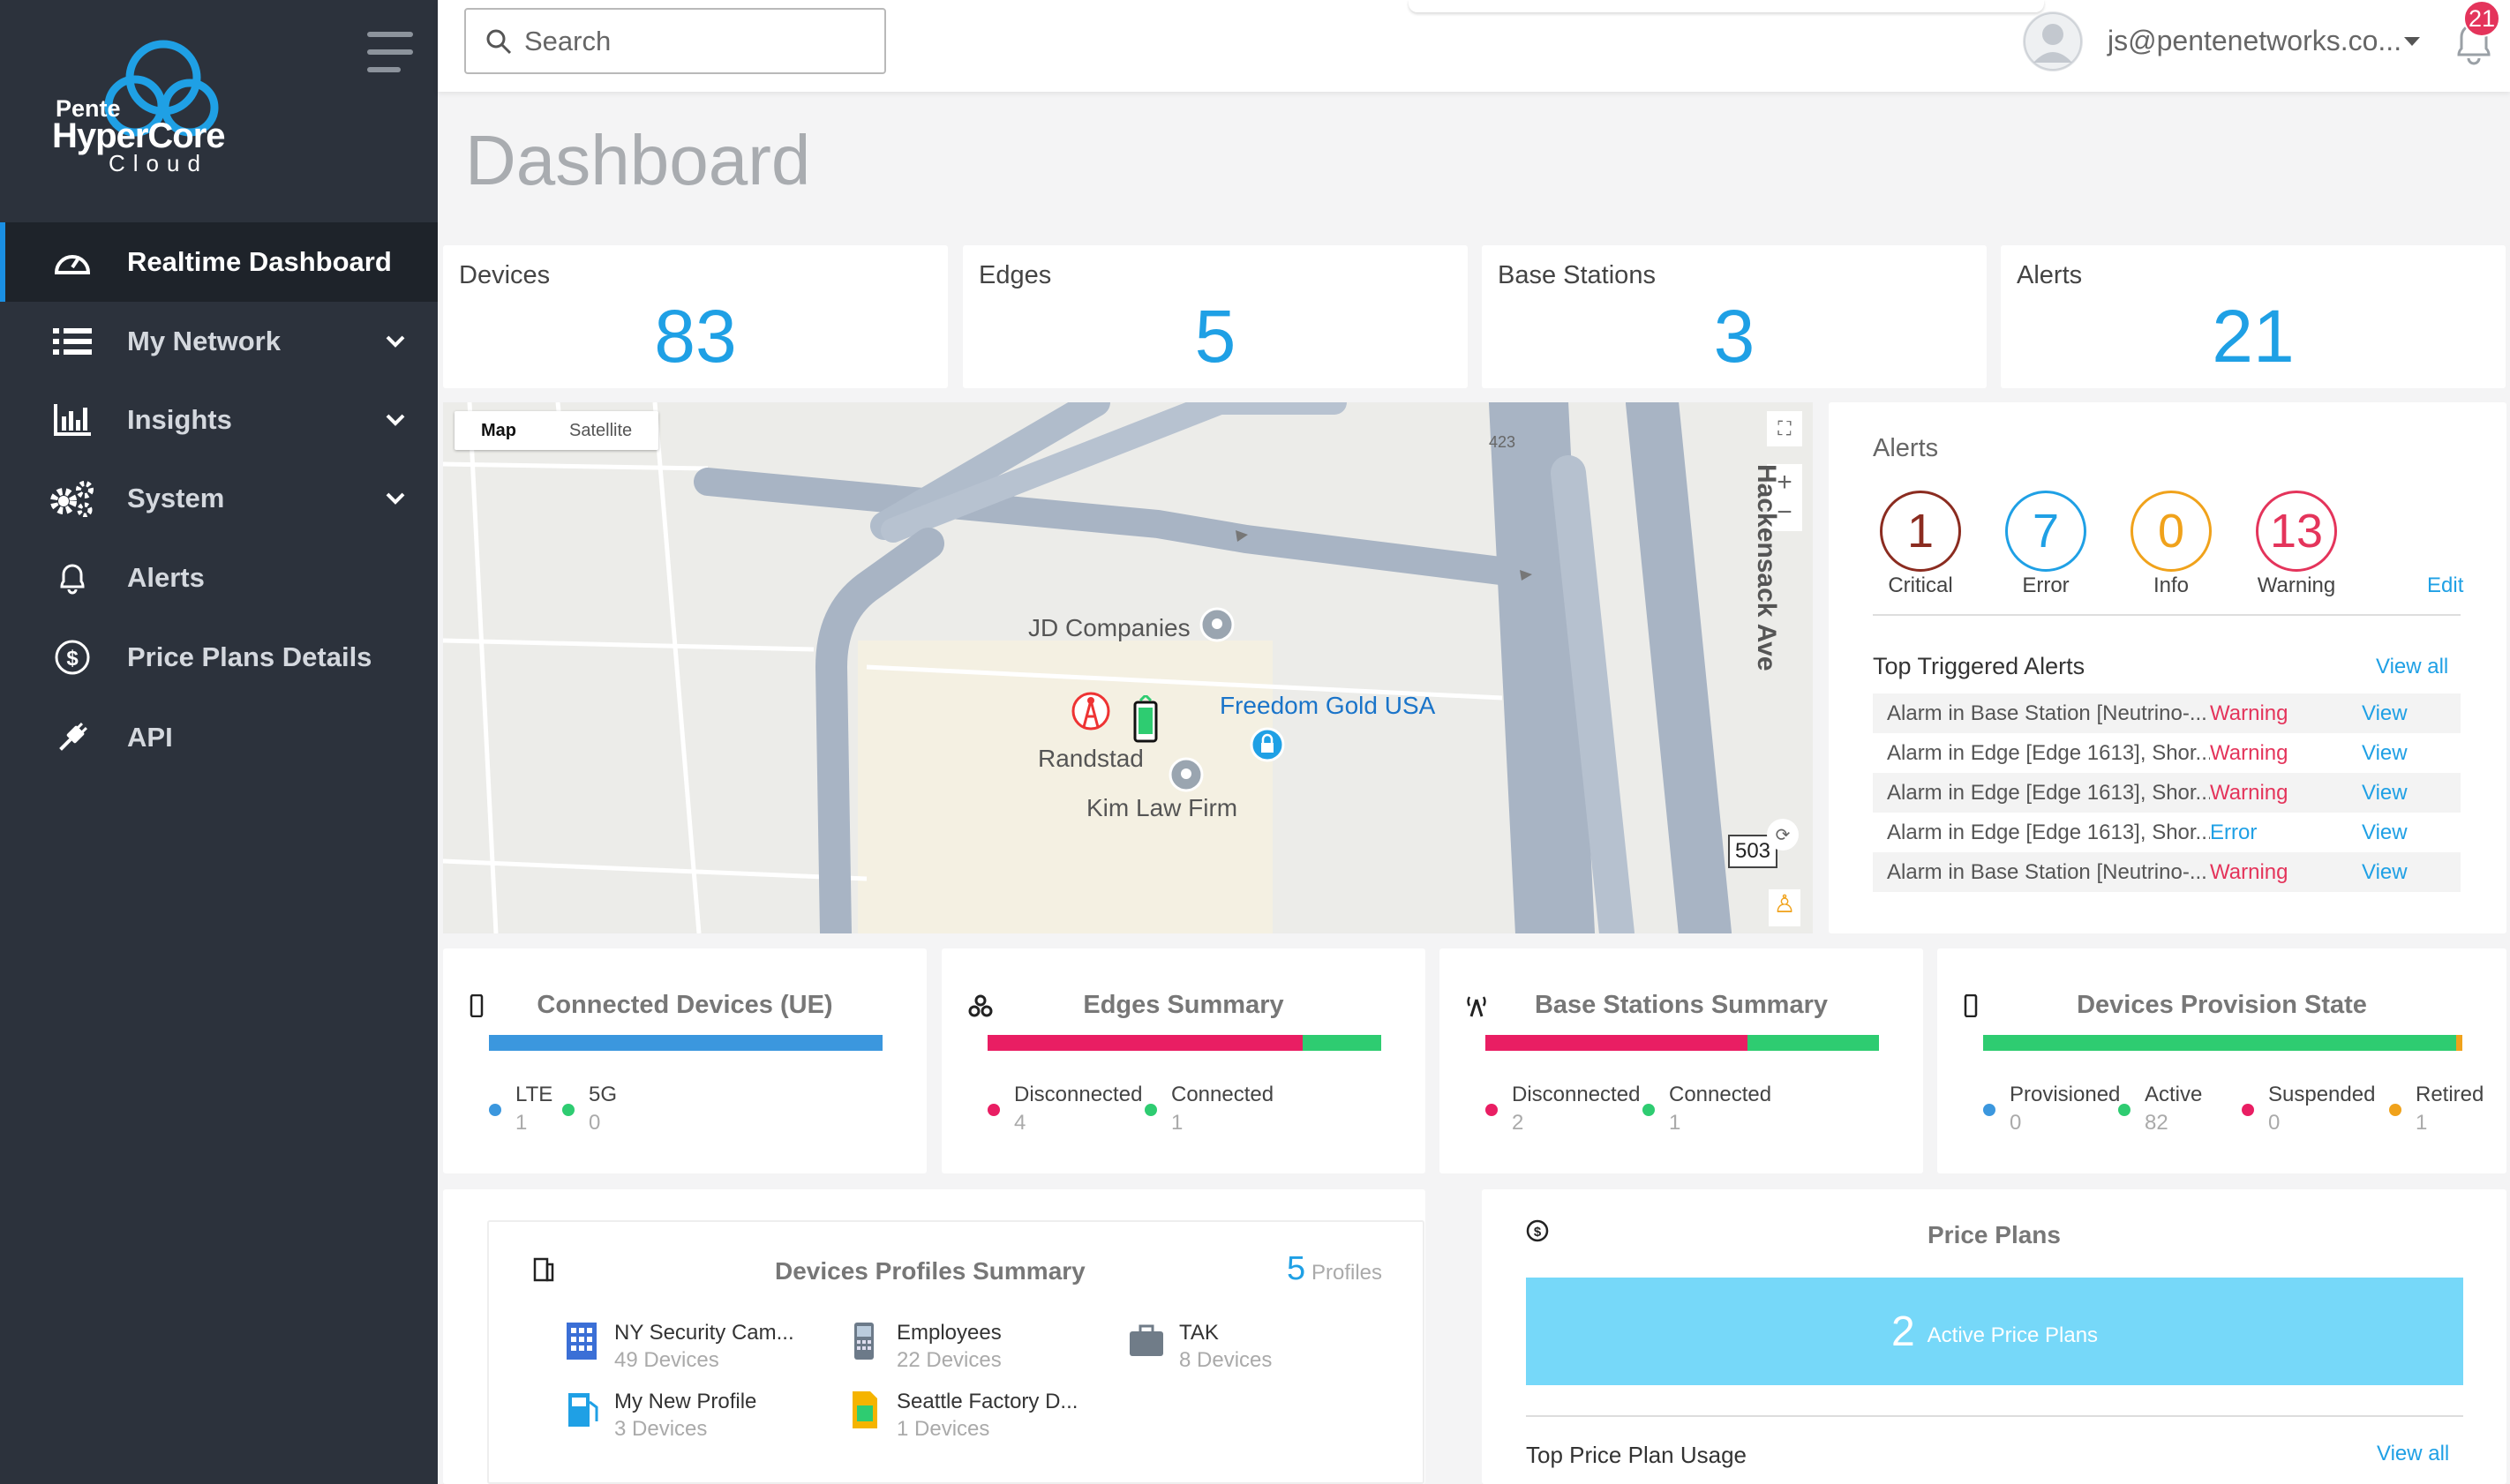 This screenshot has height=1484, width=2510. I want to click on stat-card-alerts: Alerts 21, so click(2253, 316).